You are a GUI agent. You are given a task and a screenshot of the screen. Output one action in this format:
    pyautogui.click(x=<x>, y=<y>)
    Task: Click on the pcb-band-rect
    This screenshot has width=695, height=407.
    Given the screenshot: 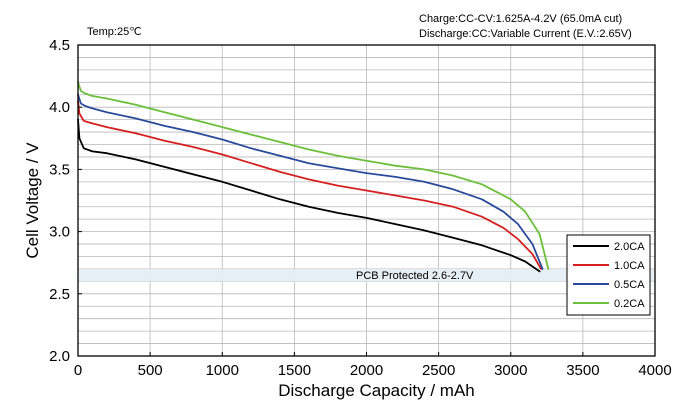 What is the action you would take?
    pyautogui.click(x=366, y=275)
    